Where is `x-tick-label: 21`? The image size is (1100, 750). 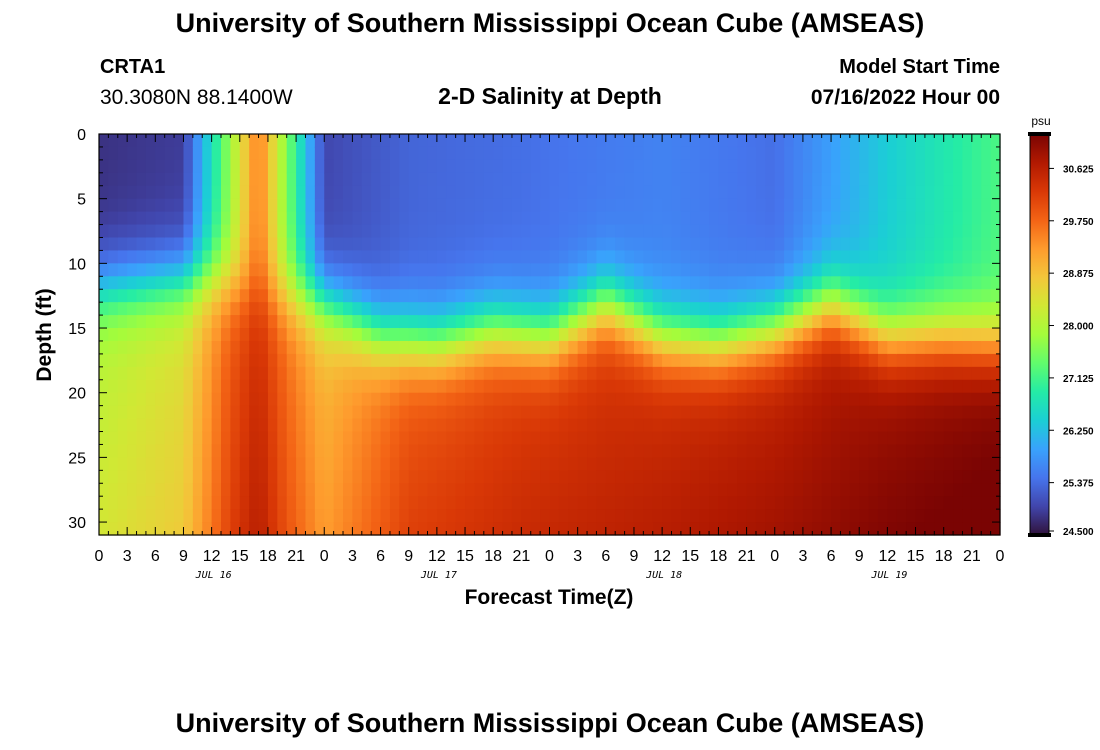 x-tick-label: 21 is located at coordinates (972, 556).